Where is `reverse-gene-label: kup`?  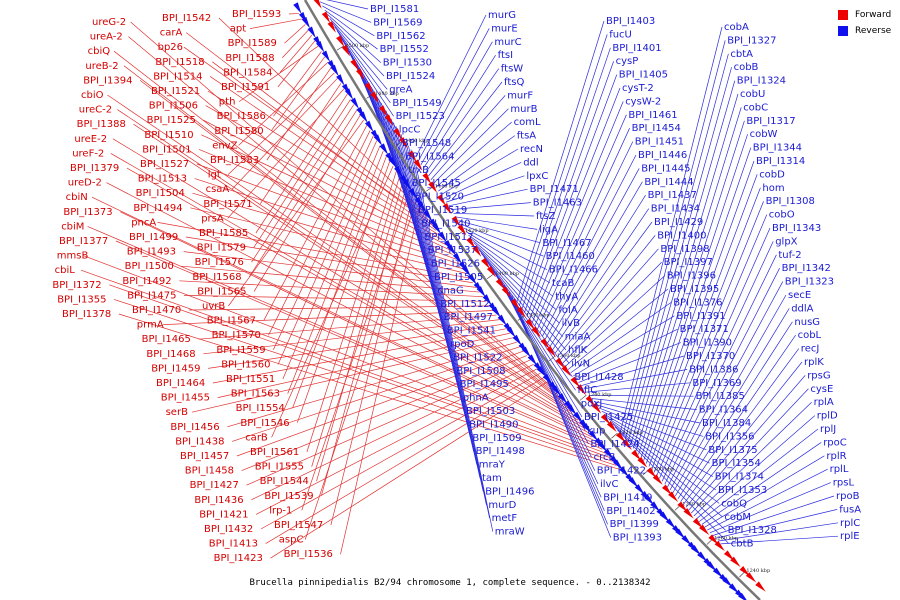 reverse-gene-label: kup is located at coordinates (596, 430).